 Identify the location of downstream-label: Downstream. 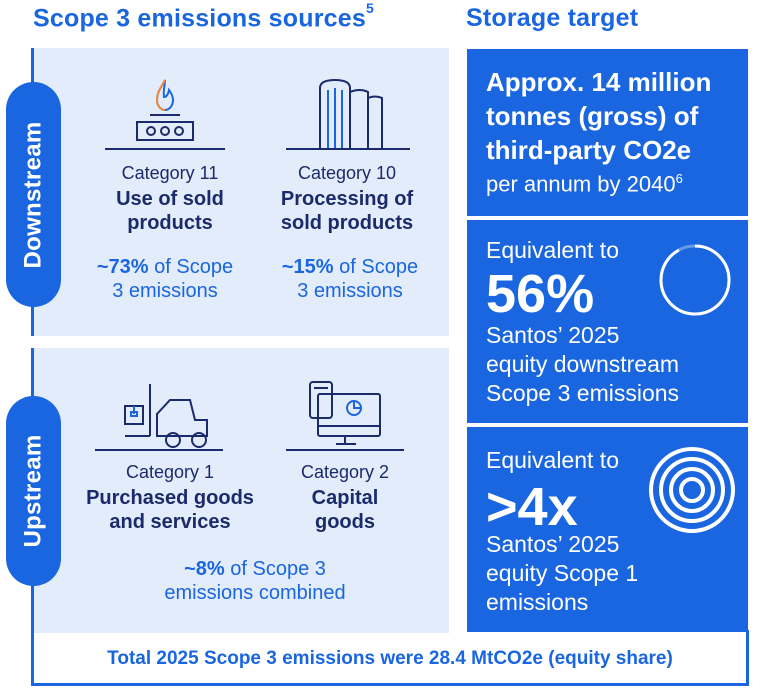
(33, 194).